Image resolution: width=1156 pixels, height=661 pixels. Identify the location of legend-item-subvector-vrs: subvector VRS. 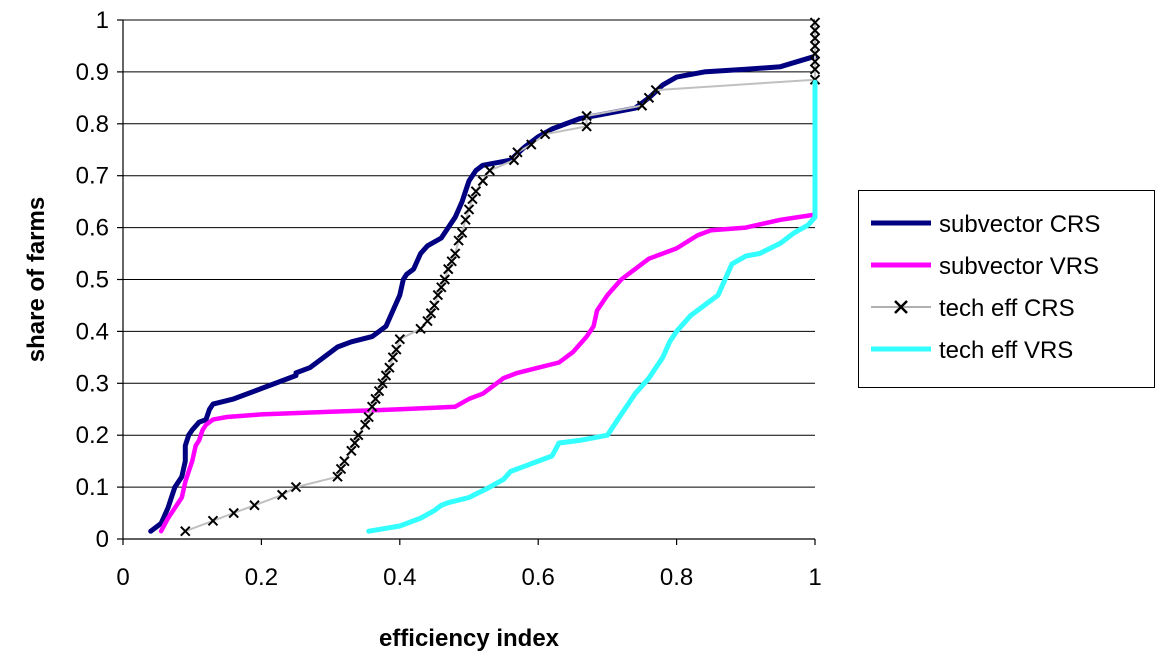
(1006, 265).